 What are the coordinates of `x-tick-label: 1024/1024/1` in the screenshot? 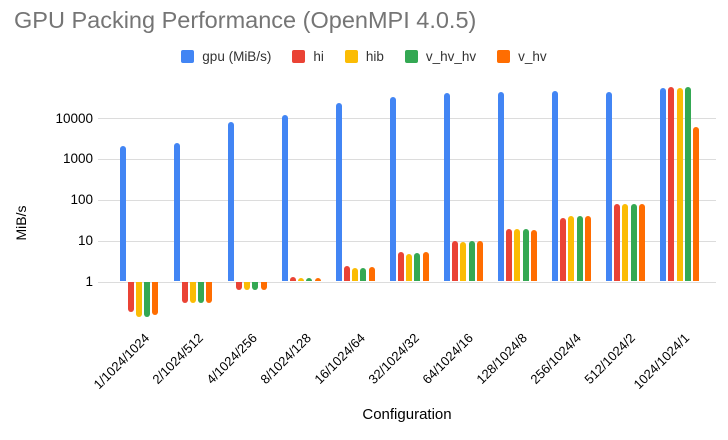 It's located at (661, 361).